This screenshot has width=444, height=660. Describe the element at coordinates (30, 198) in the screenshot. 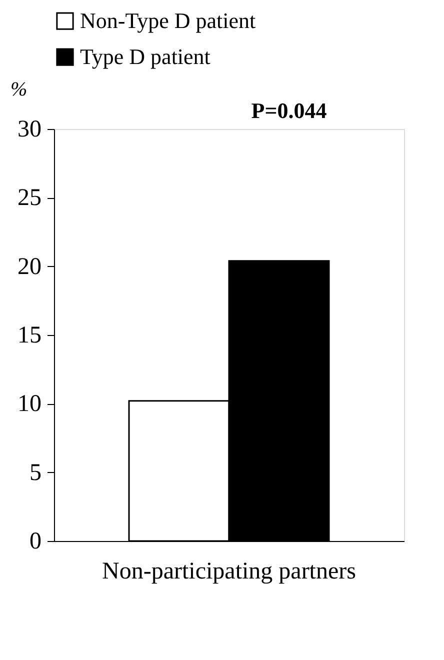

I see `y-tick-label: 25` at that location.